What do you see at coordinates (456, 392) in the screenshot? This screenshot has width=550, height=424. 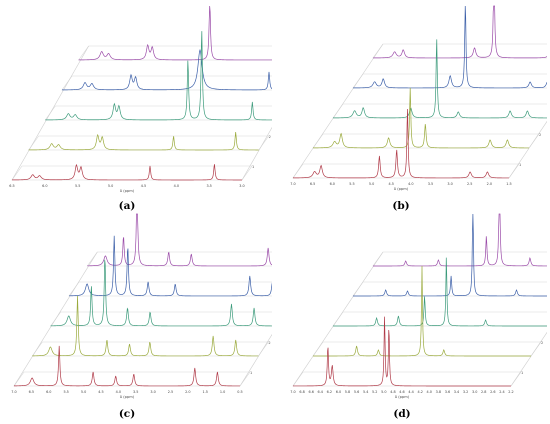 I see `x-tick-label: 3.4` at bounding box center [456, 392].